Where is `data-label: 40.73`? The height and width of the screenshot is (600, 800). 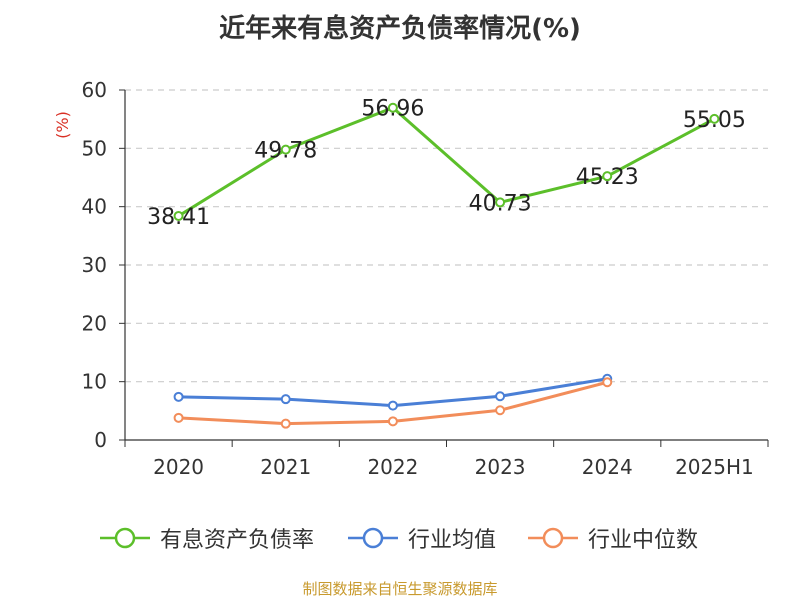
data-label: 40.73 is located at coordinates (500, 203).